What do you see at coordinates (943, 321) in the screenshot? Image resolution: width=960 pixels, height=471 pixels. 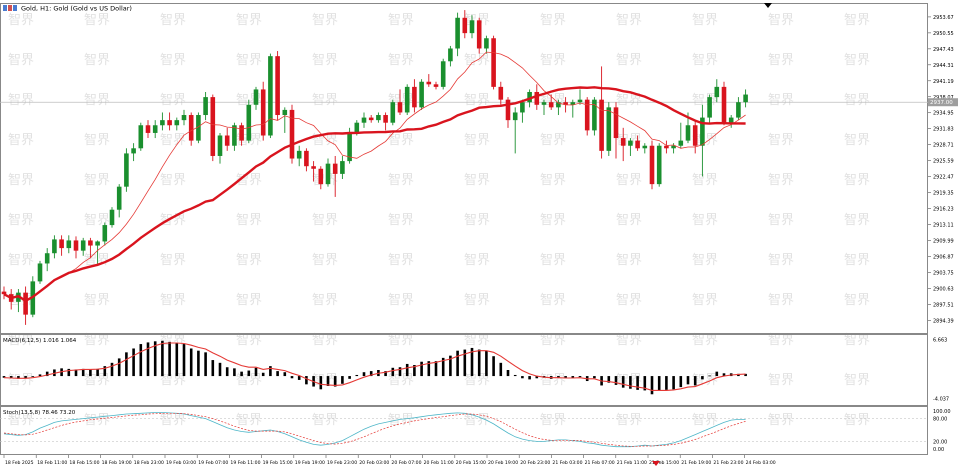 I see `price-tick-label: 2894.39` at bounding box center [943, 321].